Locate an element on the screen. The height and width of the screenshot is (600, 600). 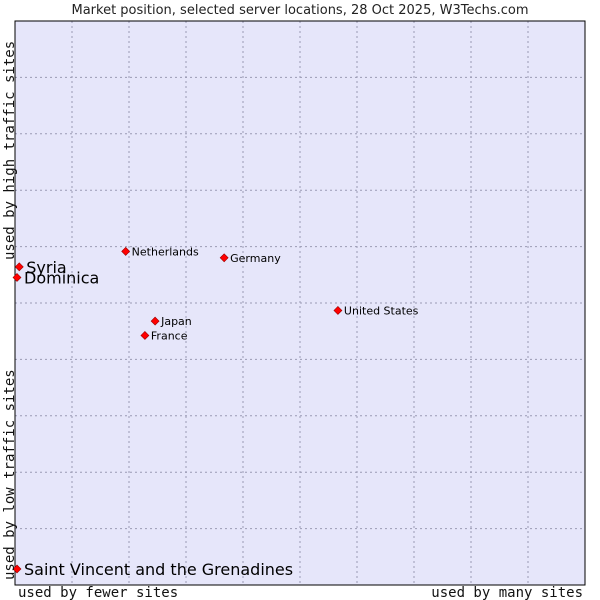
data-point-group: Japan is located at coordinates (171, 321).